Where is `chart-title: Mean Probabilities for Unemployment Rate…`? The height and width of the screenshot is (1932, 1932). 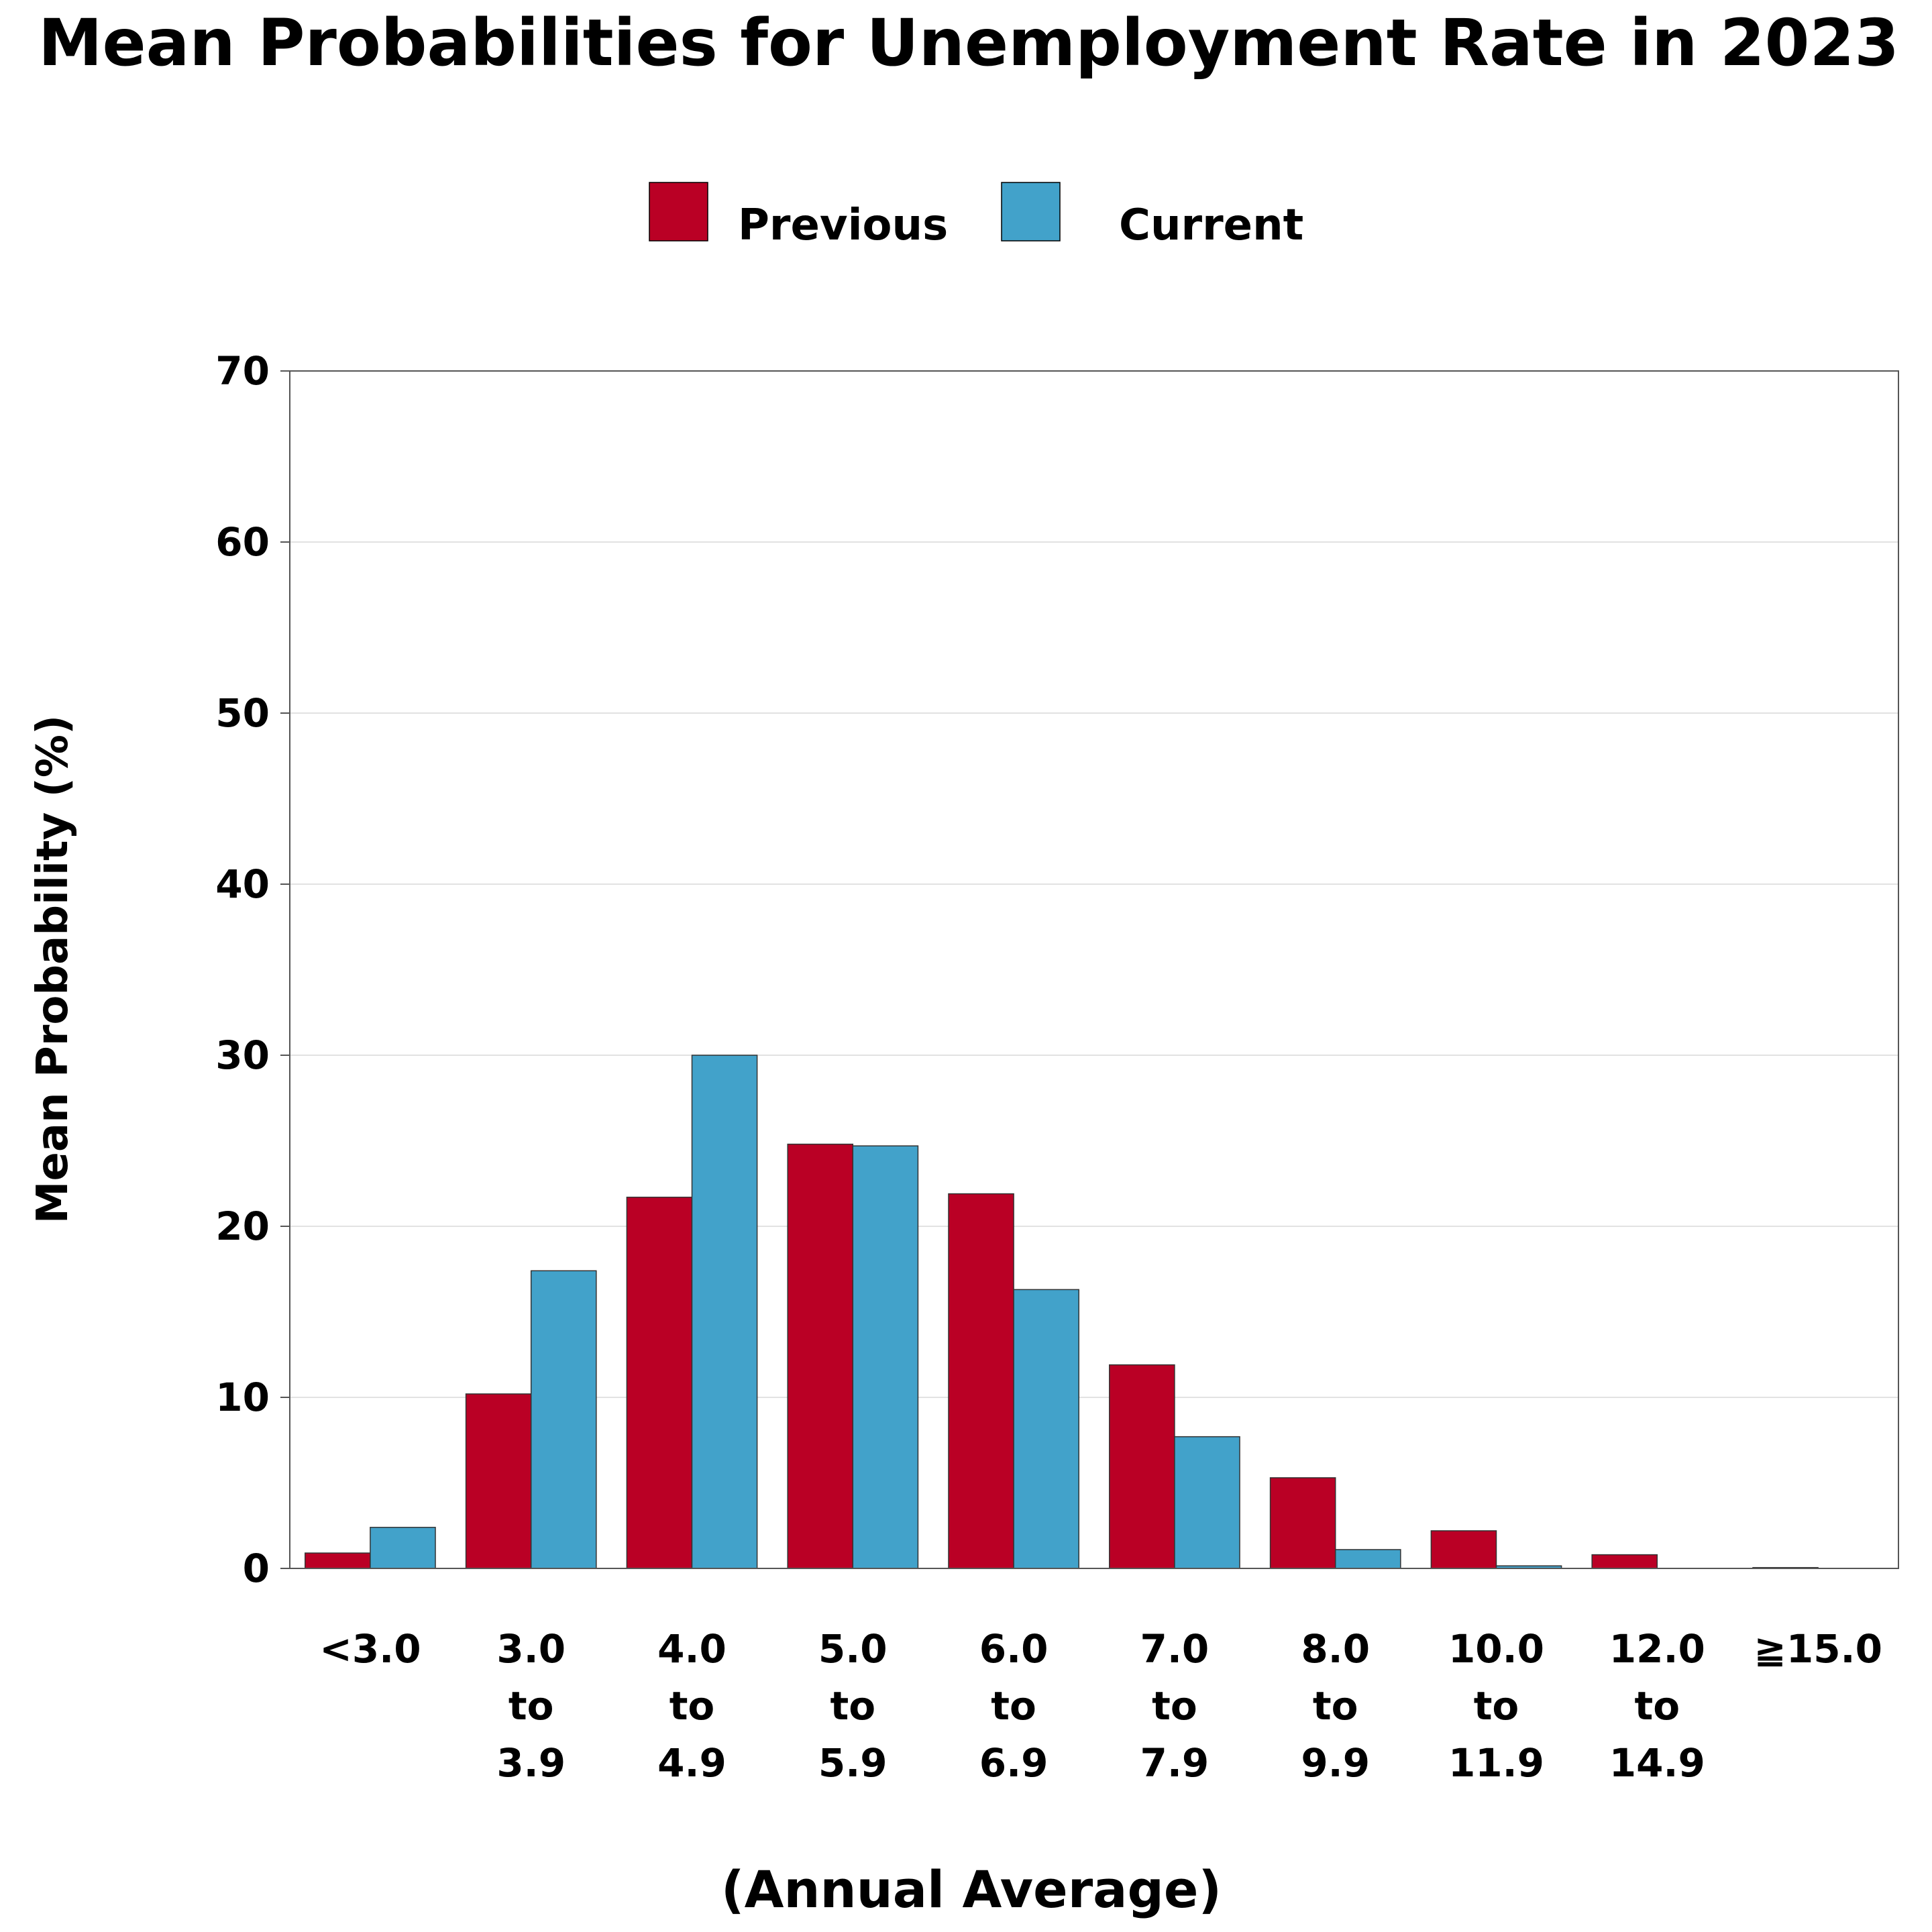
chart-title: Mean Probabilities for Unemployment Rate… is located at coordinates (968, 42).